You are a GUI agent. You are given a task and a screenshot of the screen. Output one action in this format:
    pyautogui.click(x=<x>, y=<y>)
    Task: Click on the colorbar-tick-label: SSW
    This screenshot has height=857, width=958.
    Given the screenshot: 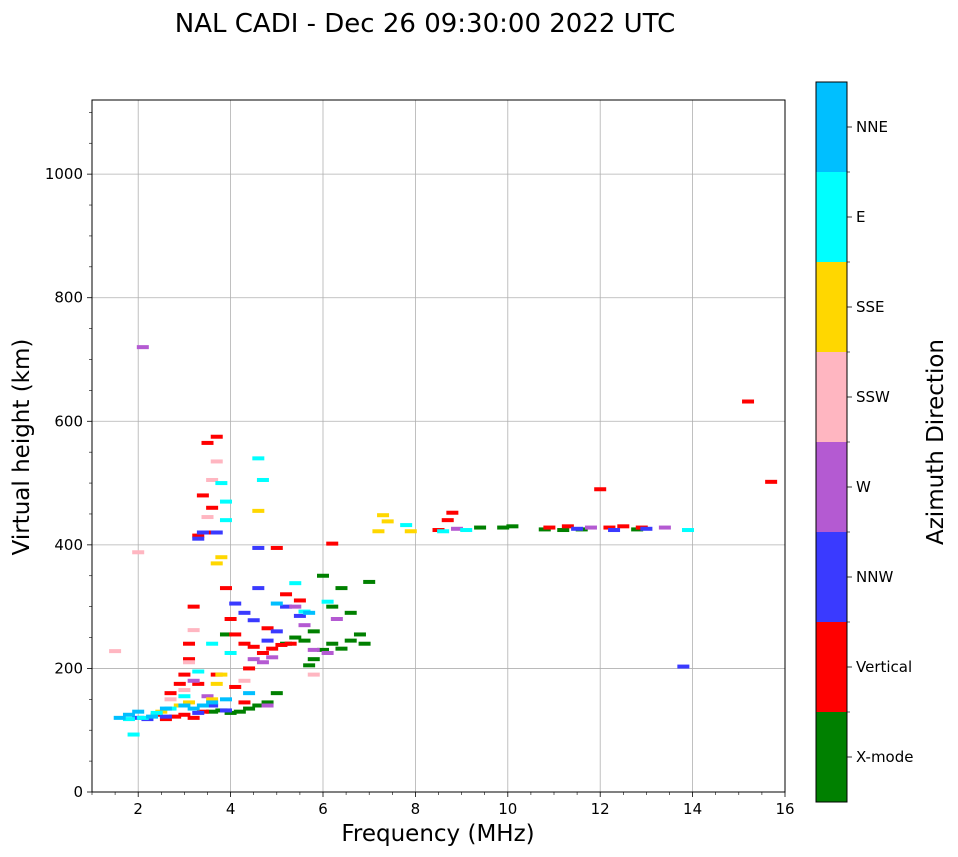 What is the action you would take?
    pyautogui.click(x=873, y=397)
    